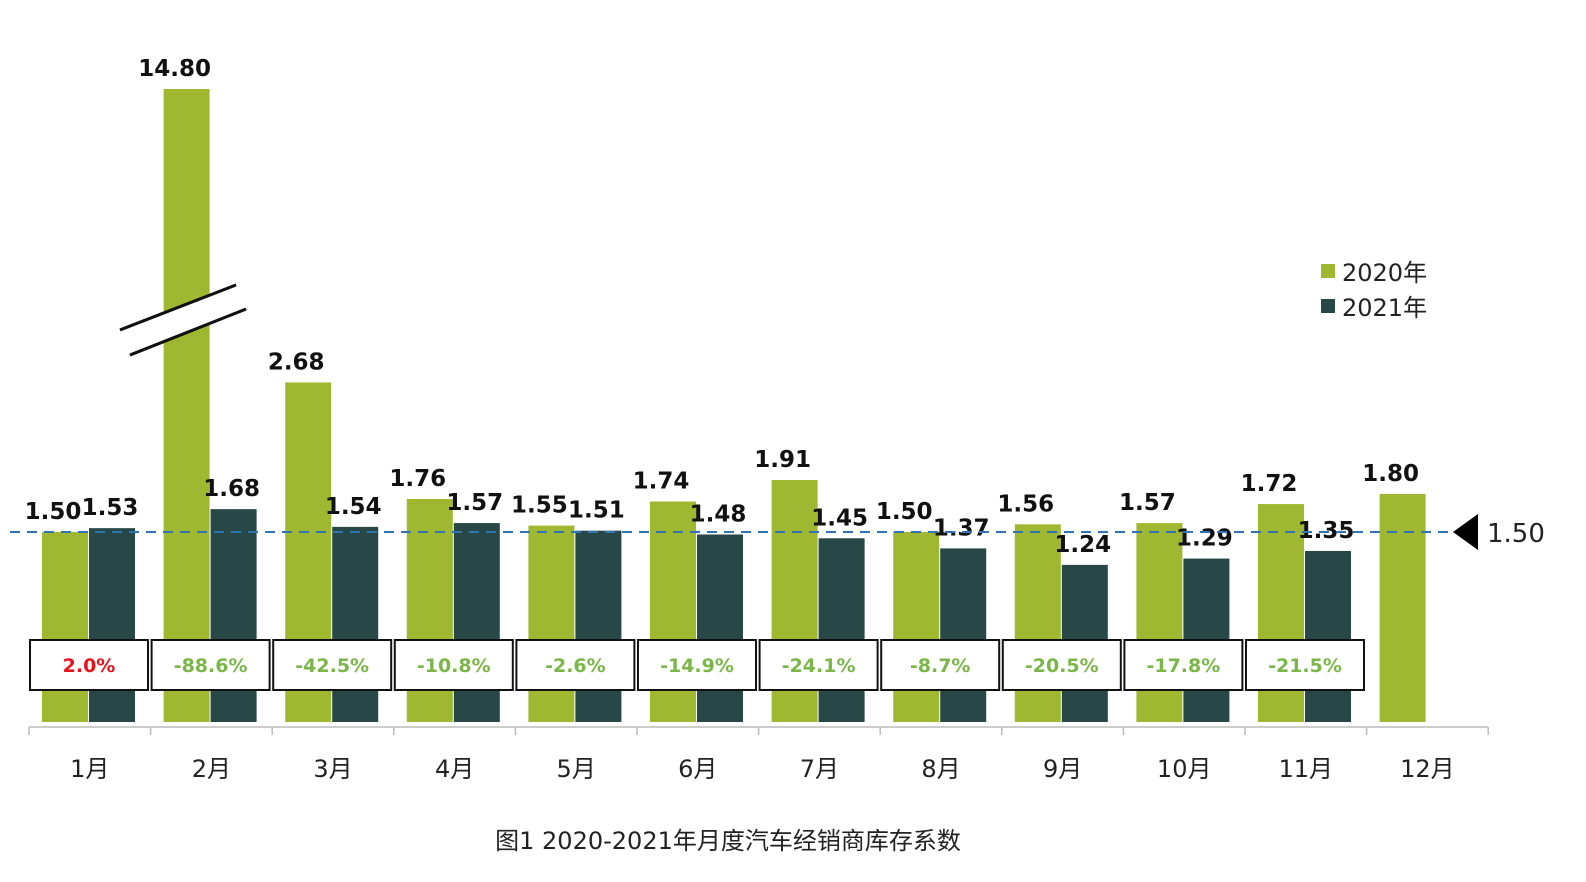  What do you see at coordinates (174, 69) in the screenshot?
I see `value-label: 14.80` at bounding box center [174, 69].